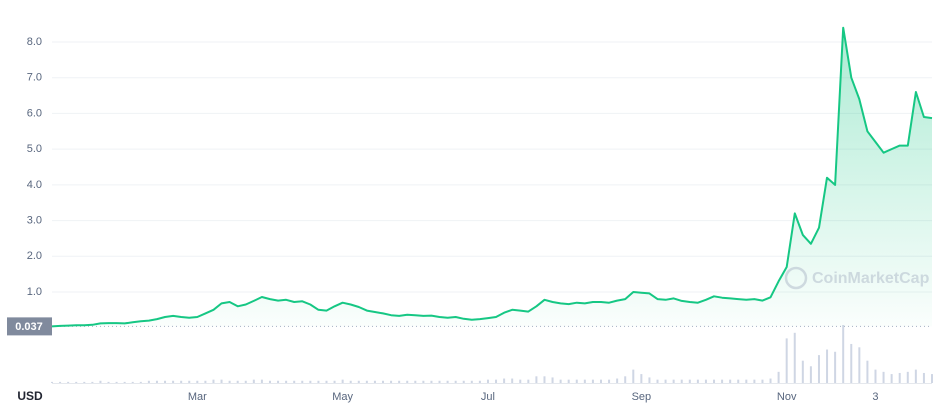  I want to click on x-tick-label: 3, so click(875, 397).